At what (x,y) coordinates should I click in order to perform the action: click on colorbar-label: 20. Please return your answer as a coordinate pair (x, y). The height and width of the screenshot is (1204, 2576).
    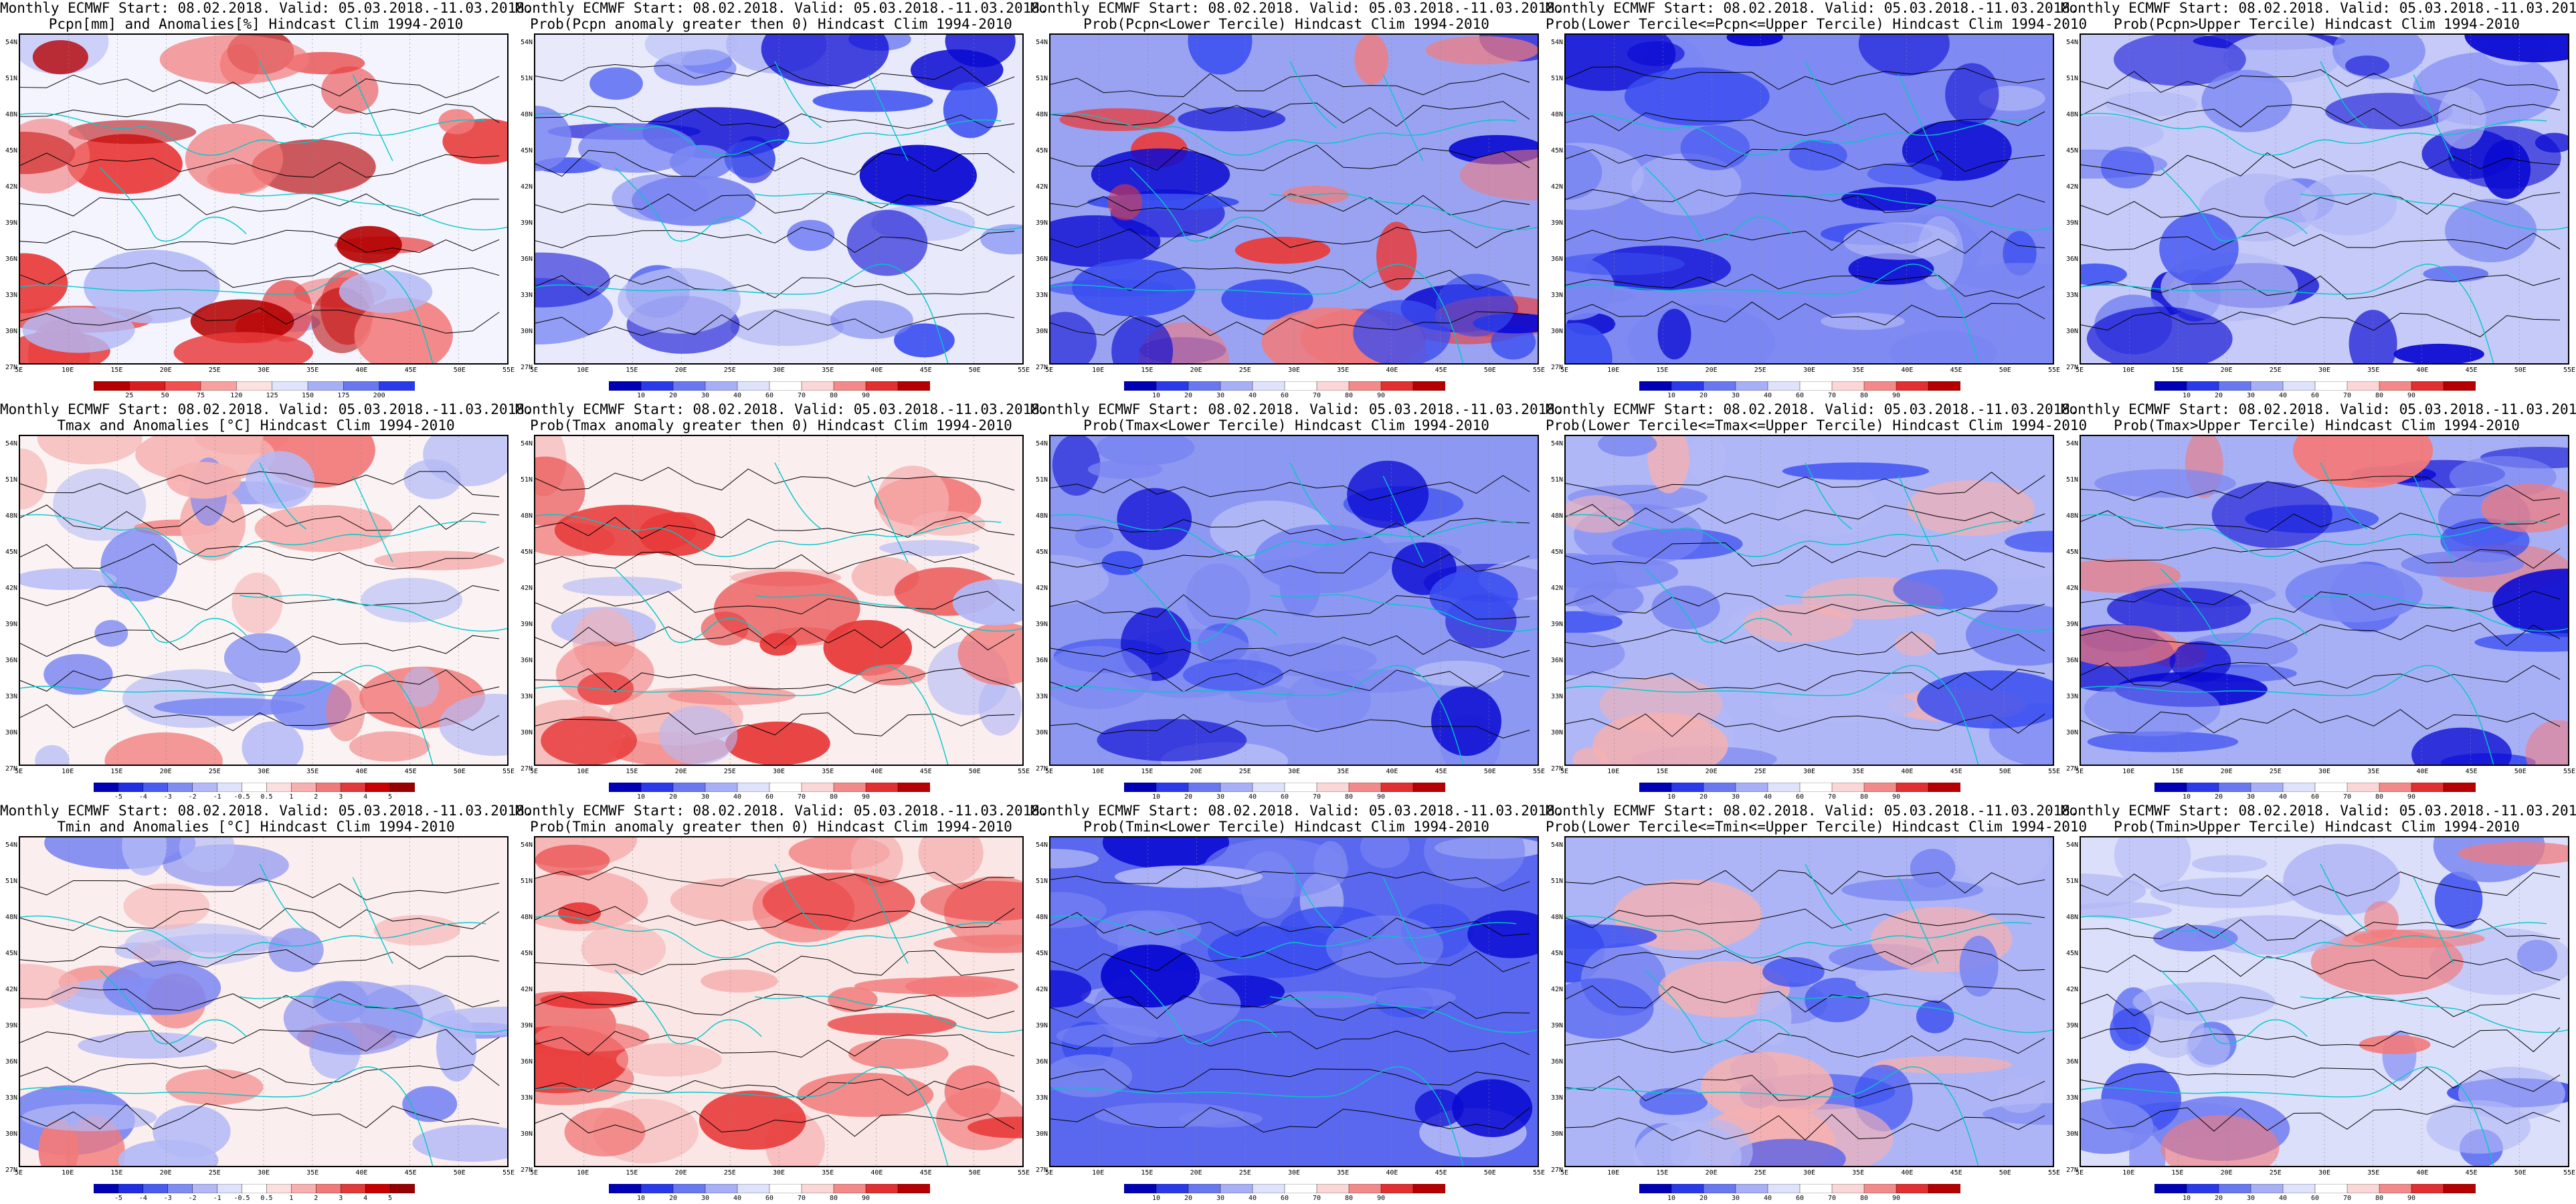
    Looking at the image, I should click on (1703, 1198).